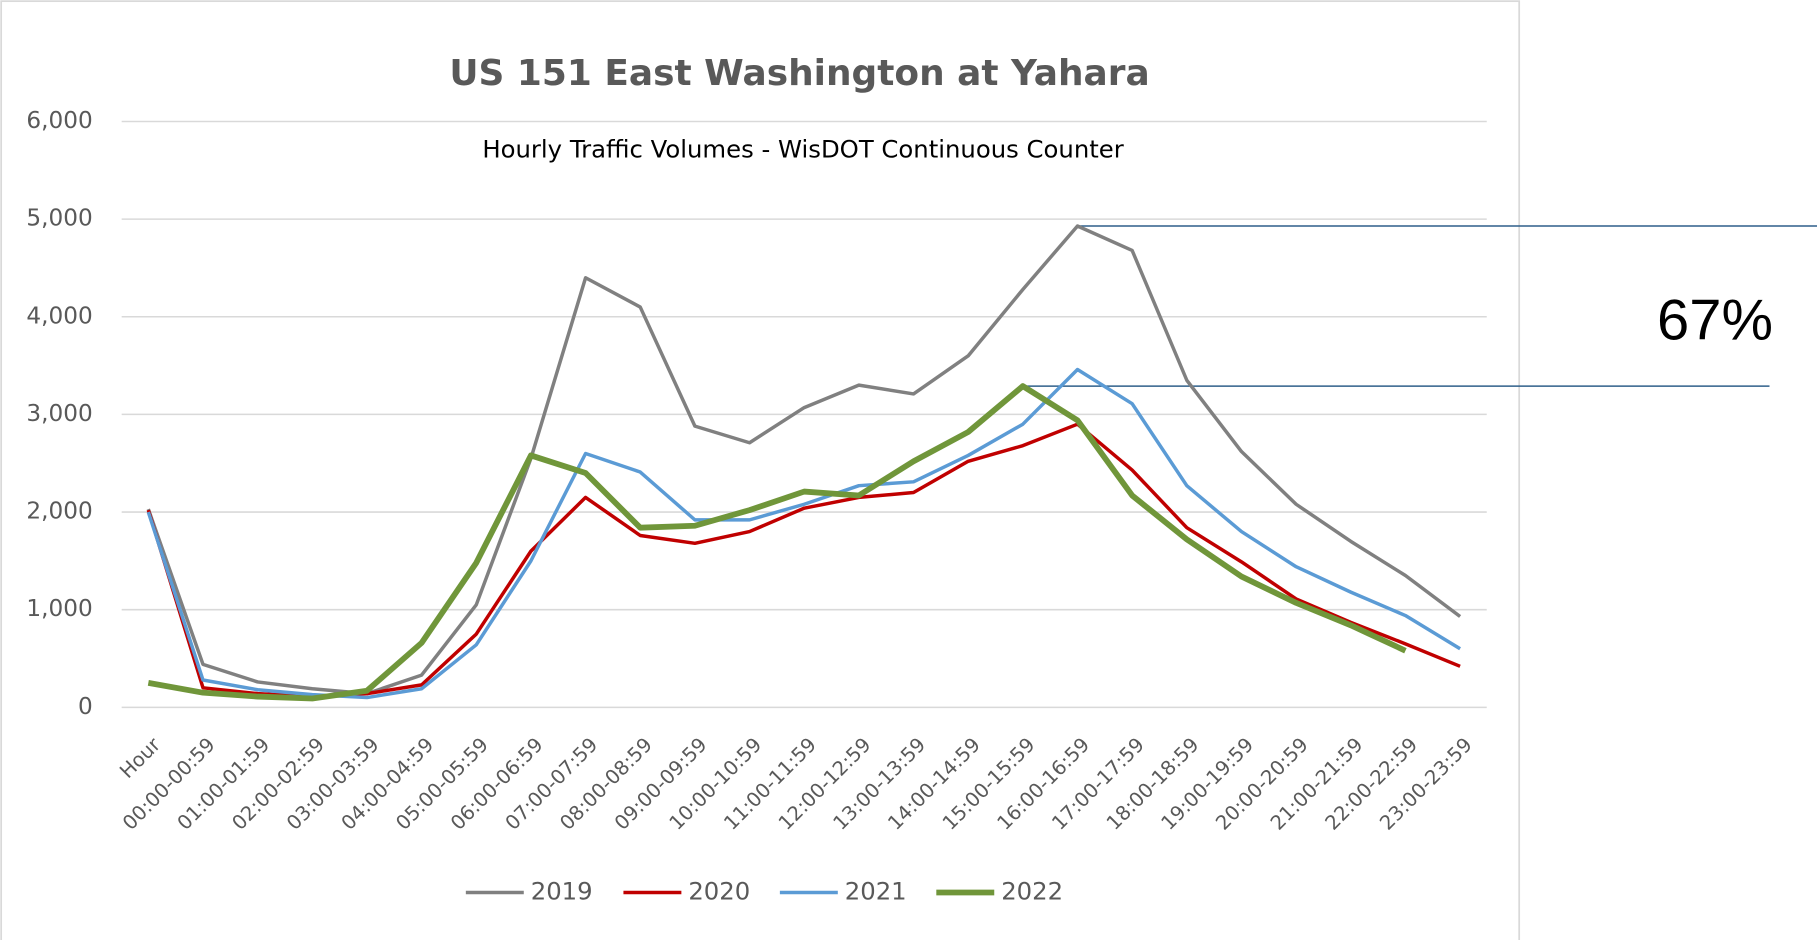 The width and height of the screenshot is (1817, 940). What do you see at coordinates (562, 891) in the screenshot?
I see `legend-label: 2019` at bounding box center [562, 891].